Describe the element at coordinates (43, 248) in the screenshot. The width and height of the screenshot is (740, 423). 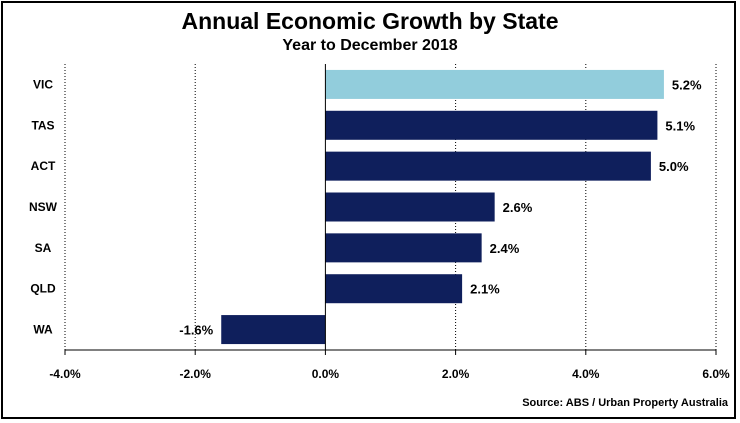
I see `category-label: SA` at that location.